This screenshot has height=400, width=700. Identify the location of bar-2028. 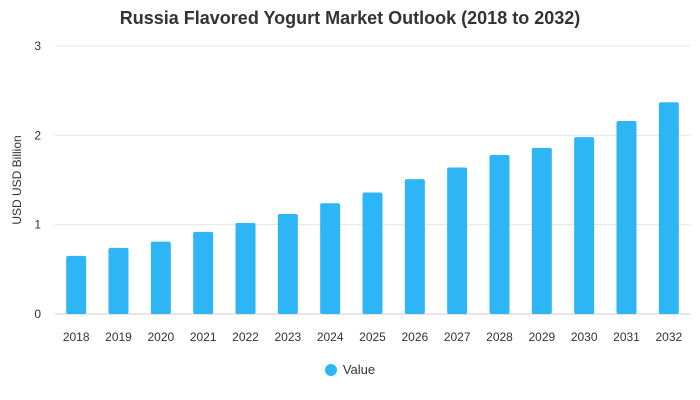
(499, 234).